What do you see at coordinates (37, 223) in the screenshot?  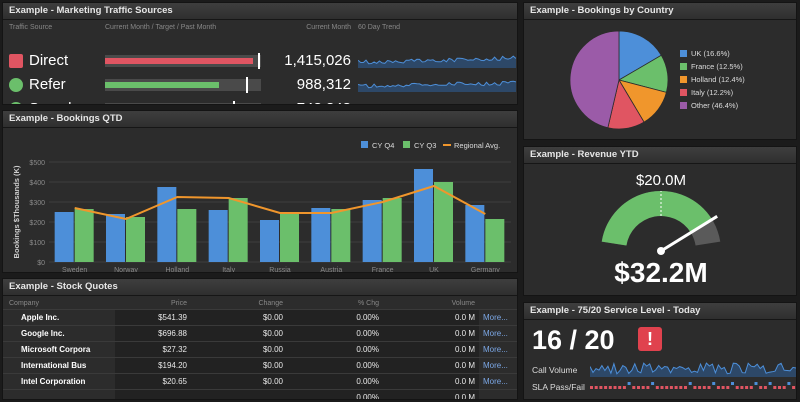 I see `y-tick-label: $200` at bounding box center [37, 223].